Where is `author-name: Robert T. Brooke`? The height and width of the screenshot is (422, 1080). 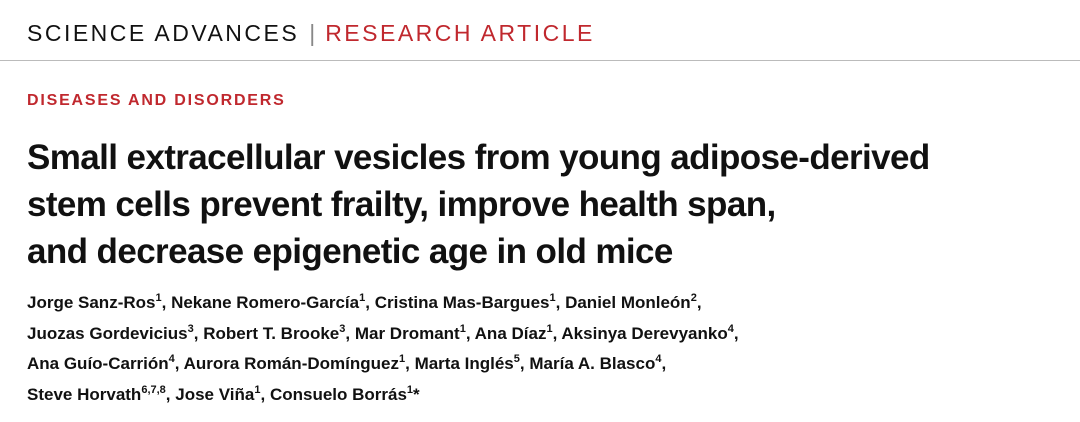
author-name: Robert T. Brooke is located at coordinates (271, 333).